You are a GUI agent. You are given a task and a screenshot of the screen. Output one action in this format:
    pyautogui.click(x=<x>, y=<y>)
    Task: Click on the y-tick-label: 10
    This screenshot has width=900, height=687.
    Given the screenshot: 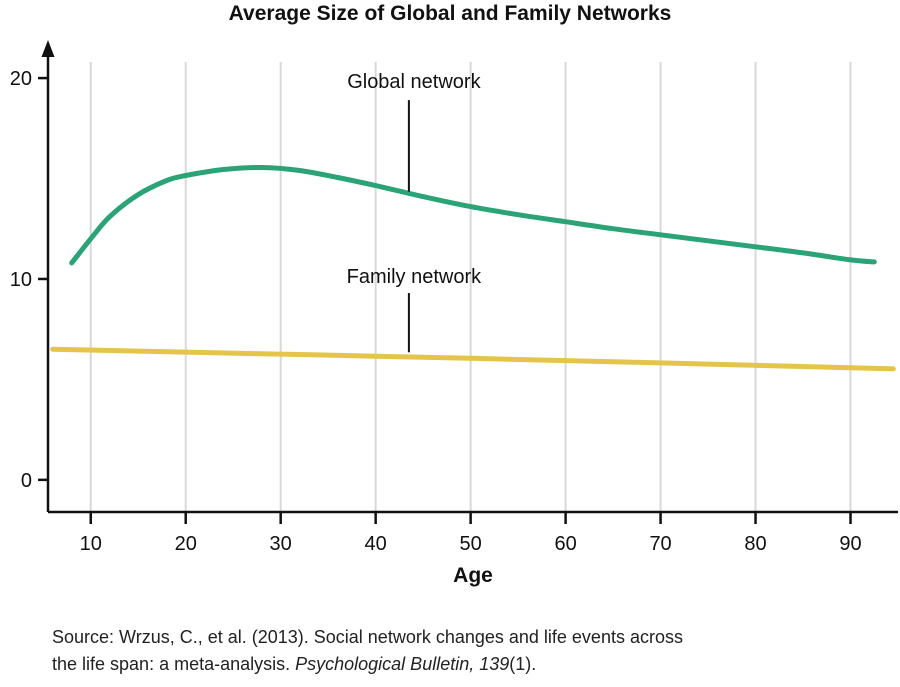 What is the action you would take?
    pyautogui.click(x=21, y=280)
    